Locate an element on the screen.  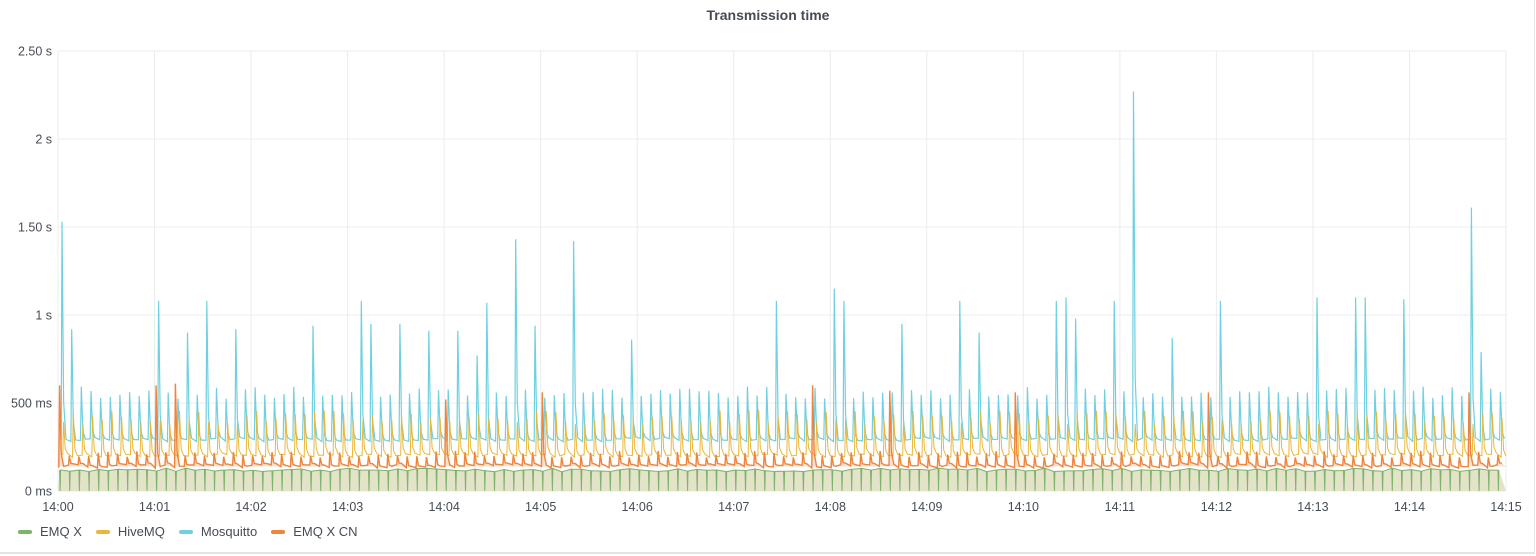
x-tick-label: 14:14 is located at coordinates (1409, 507).